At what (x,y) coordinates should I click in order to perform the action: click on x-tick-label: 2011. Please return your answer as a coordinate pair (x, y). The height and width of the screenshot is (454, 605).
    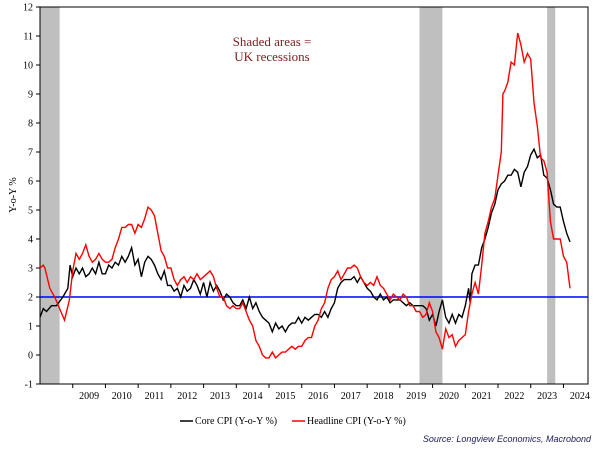
    Looking at the image, I should click on (155, 396).